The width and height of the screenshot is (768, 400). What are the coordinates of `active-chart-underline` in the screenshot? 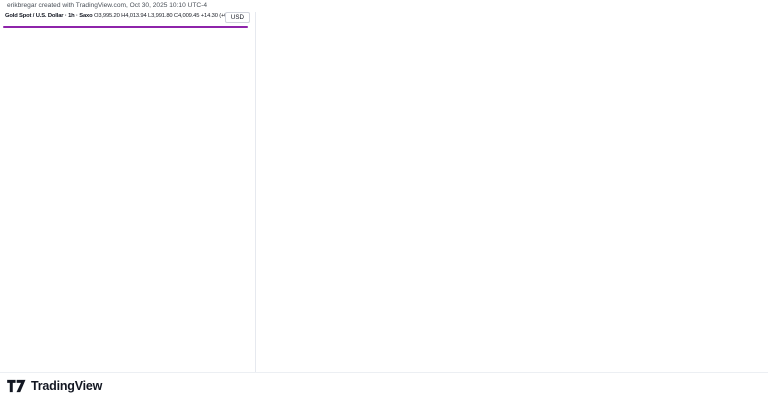 It's located at (125, 26).